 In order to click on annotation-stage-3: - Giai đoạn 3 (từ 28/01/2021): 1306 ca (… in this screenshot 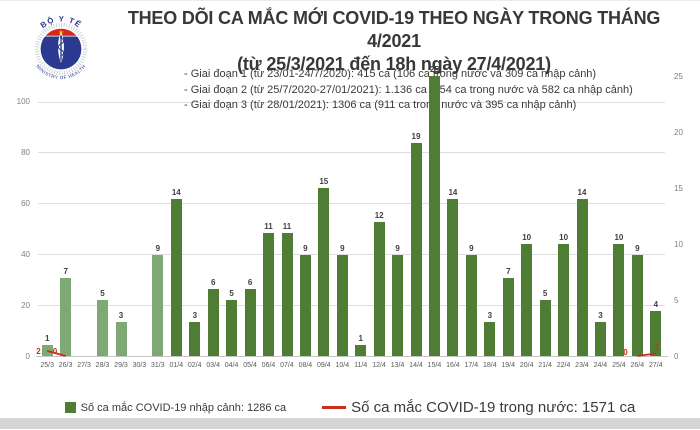, I will do `click(380, 105)`.